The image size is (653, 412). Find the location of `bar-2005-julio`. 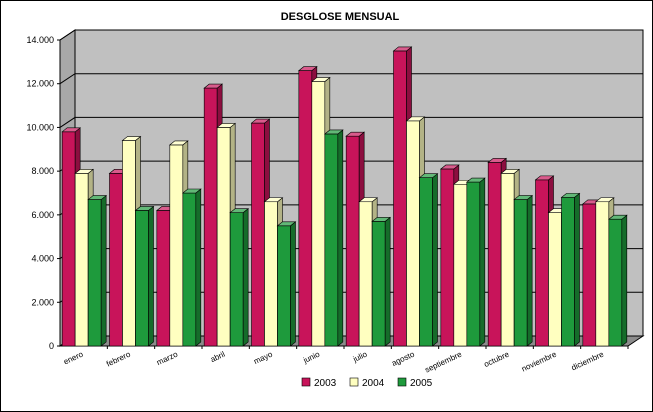

bar-2005-julio is located at coordinates (381, 281).